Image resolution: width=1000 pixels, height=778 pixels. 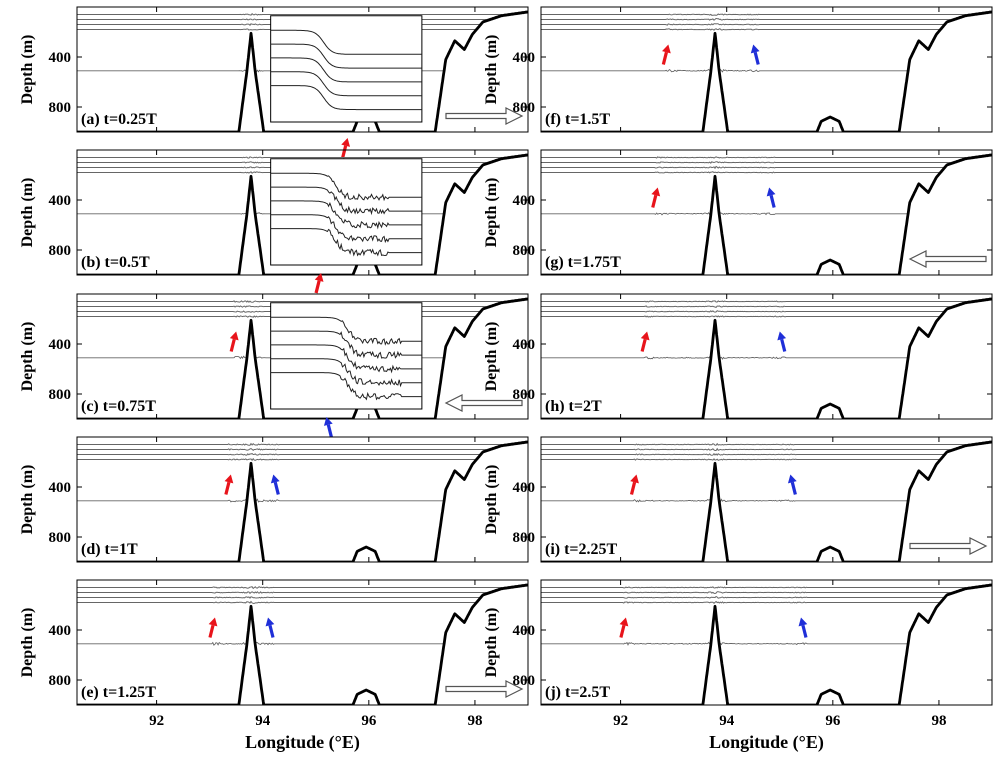 I want to click on panel-label: (h) t=2T, so click(x=573, y=406).